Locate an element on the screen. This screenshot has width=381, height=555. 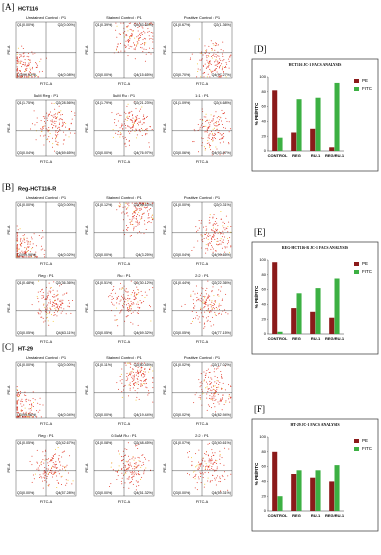
quadrant-label: Q4(77.15%) is located at coordinates (221, 333).